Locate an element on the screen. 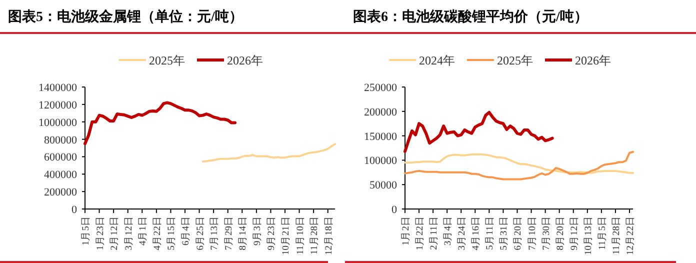  x-tick-label: 4月1日 is located at coordinates (143, 231).